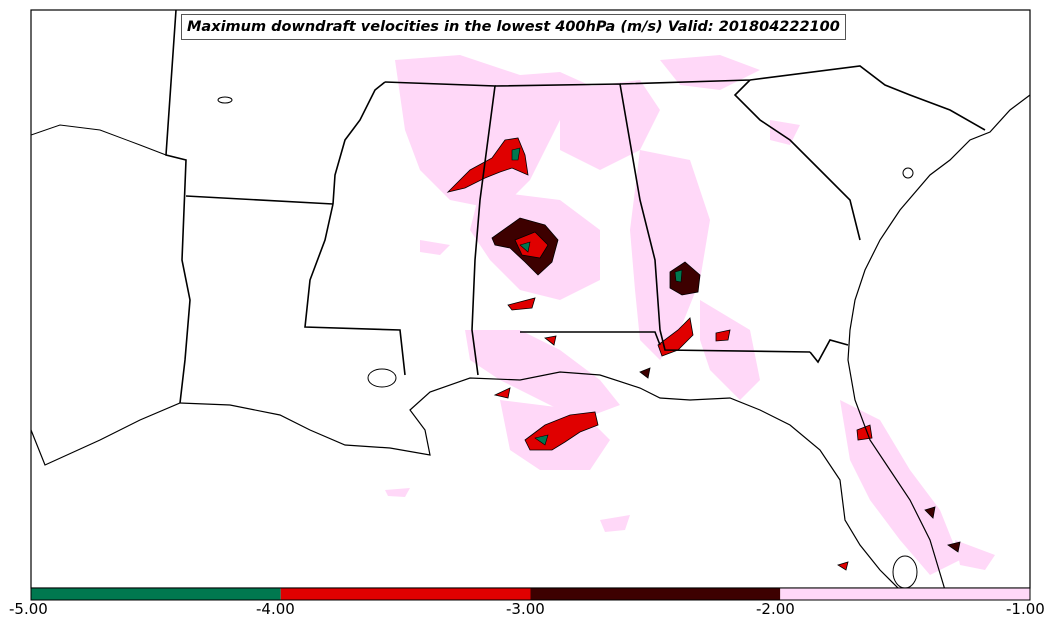 The height and width of the screenshot is (633, 1060). I want to click on colorbar-tick-label: -1.00, so click(1025, 609).